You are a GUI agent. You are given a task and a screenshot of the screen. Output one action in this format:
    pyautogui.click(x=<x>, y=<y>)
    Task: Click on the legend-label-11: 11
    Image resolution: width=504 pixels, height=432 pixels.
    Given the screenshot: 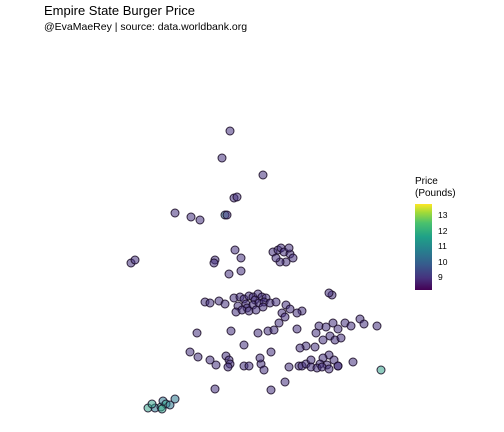 What is the action you would take?
    pyautogui.click(x=442, y=246)
    